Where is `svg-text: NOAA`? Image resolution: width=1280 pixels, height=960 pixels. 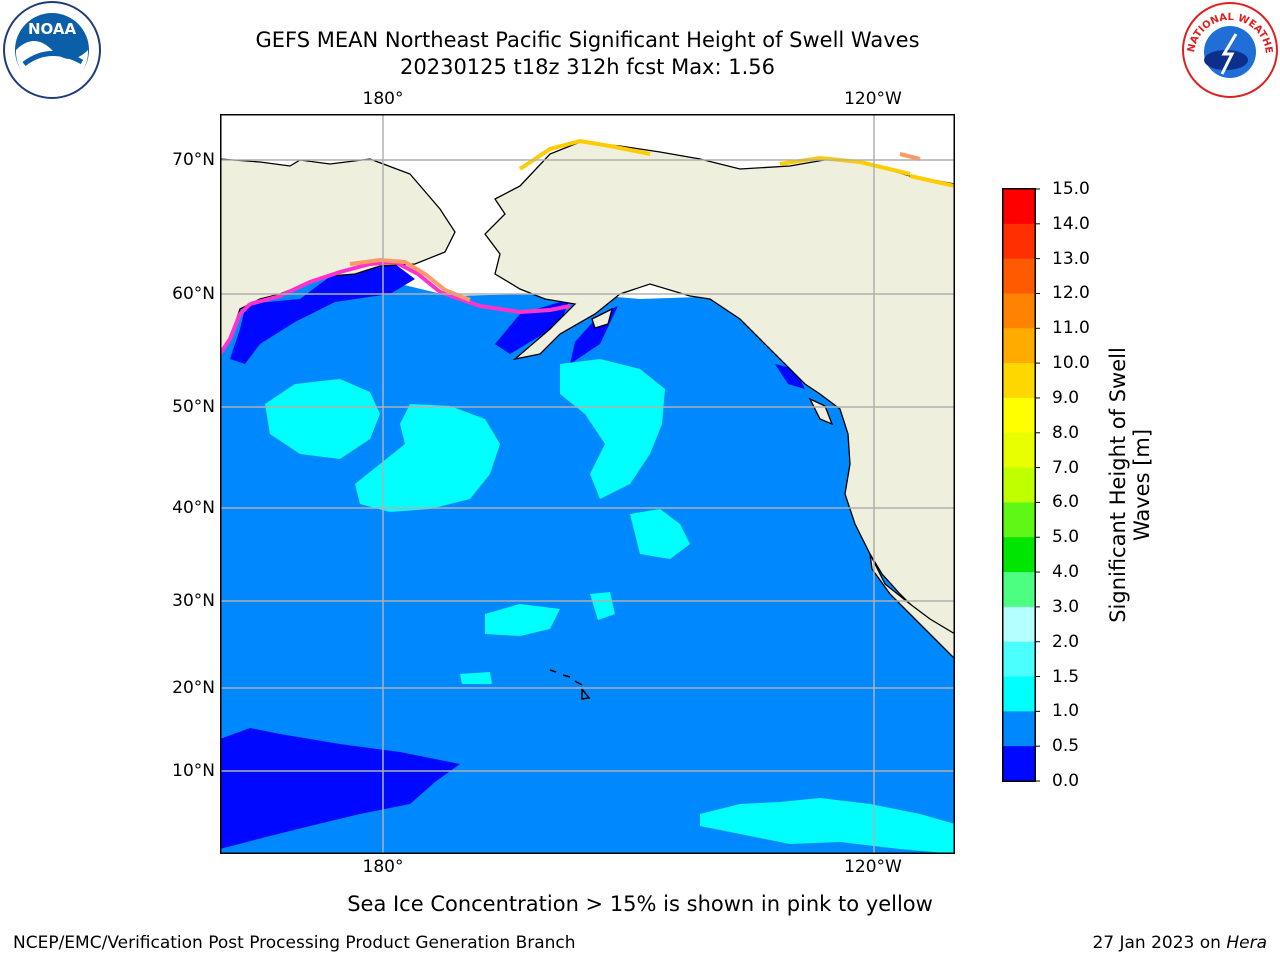
svg-text: NOAA is located at coordinates (52, 29).